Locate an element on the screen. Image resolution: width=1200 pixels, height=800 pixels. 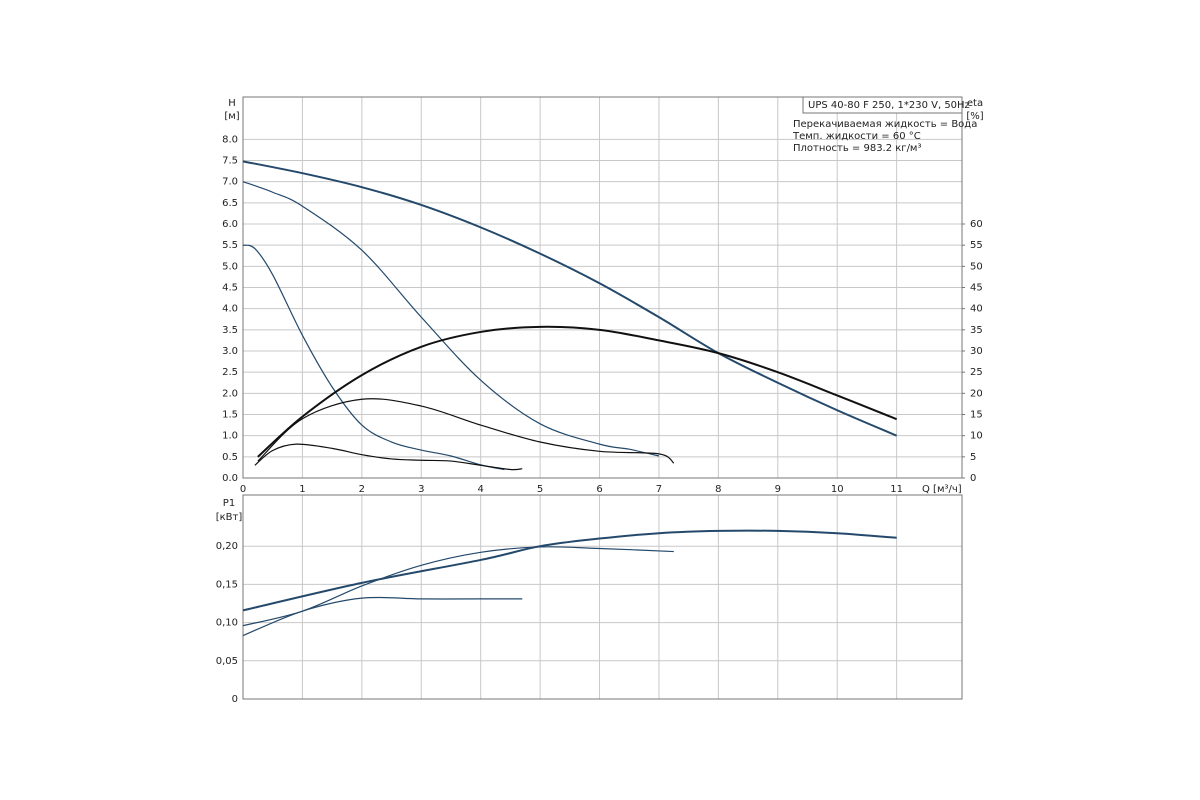
y-tick-label: 0.0 is located at coordinates (230, 478).